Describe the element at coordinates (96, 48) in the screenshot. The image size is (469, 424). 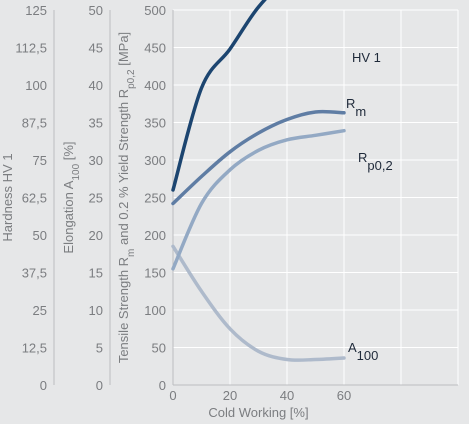
I see `y-tick-label-elongation: 45` at that location.